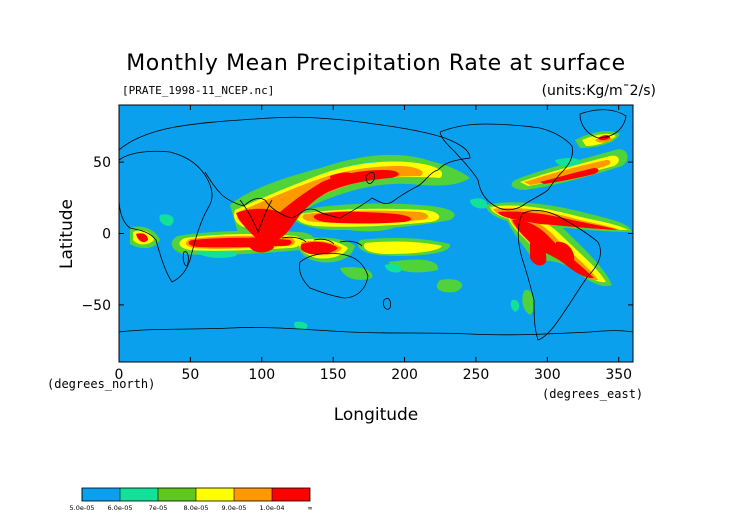 Image resolution: width=752 pixels, height=532 pixels. What do you see at coordinates (234, 508) in the screenshot?
I see `colorbar-label: 9.0e-05` at bounding box center [234, 508].